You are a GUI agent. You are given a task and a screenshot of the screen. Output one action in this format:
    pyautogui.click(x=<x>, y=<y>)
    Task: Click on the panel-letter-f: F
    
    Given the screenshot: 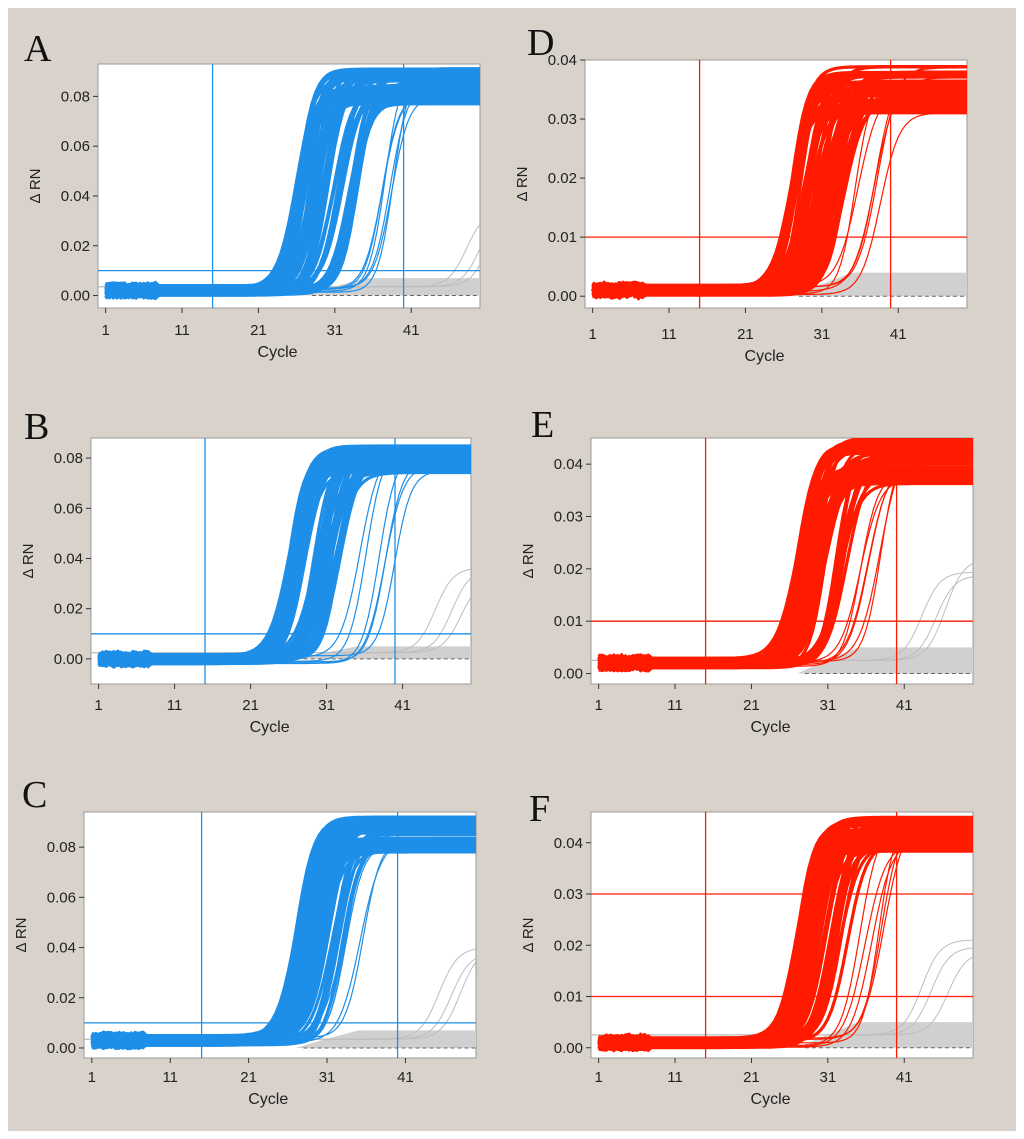 What is the action you would take?
    pyautogui.click(x=540, y=809)
    